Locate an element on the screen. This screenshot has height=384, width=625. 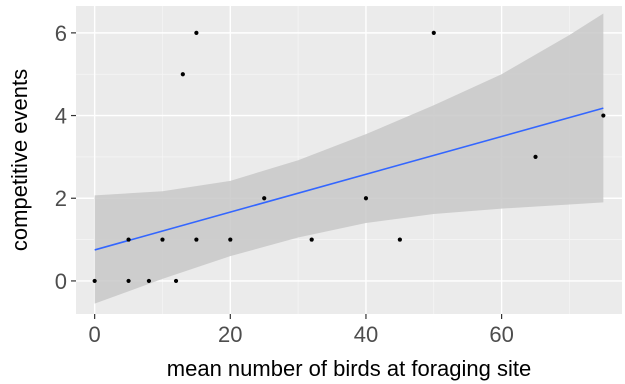
x-axis: 0 20 40 60 is located at coordinates (301, 330).